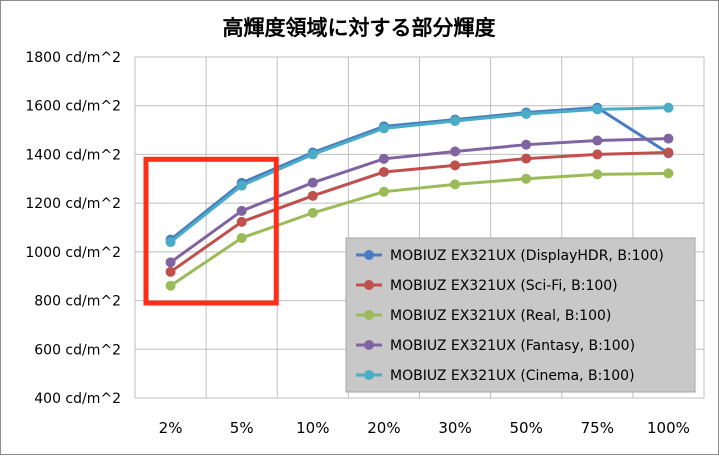  Describe the element at coordinates (512, 346) in the screenshot. I see `legend-label: MOBIUZ EX321UX (Fantasy, B:100)` at that location.